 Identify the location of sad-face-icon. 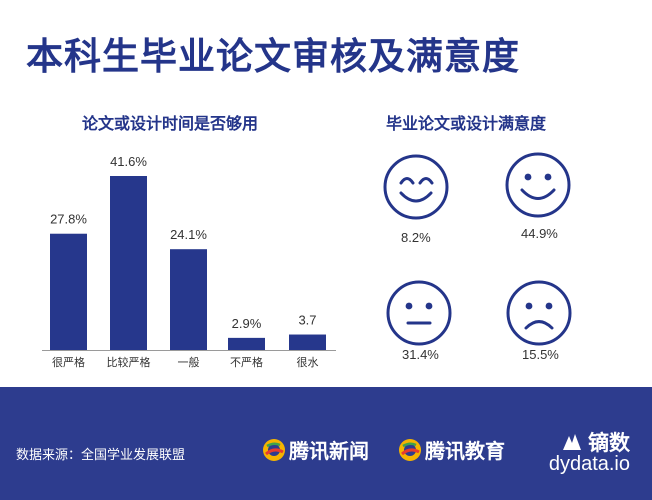
(539, 313).